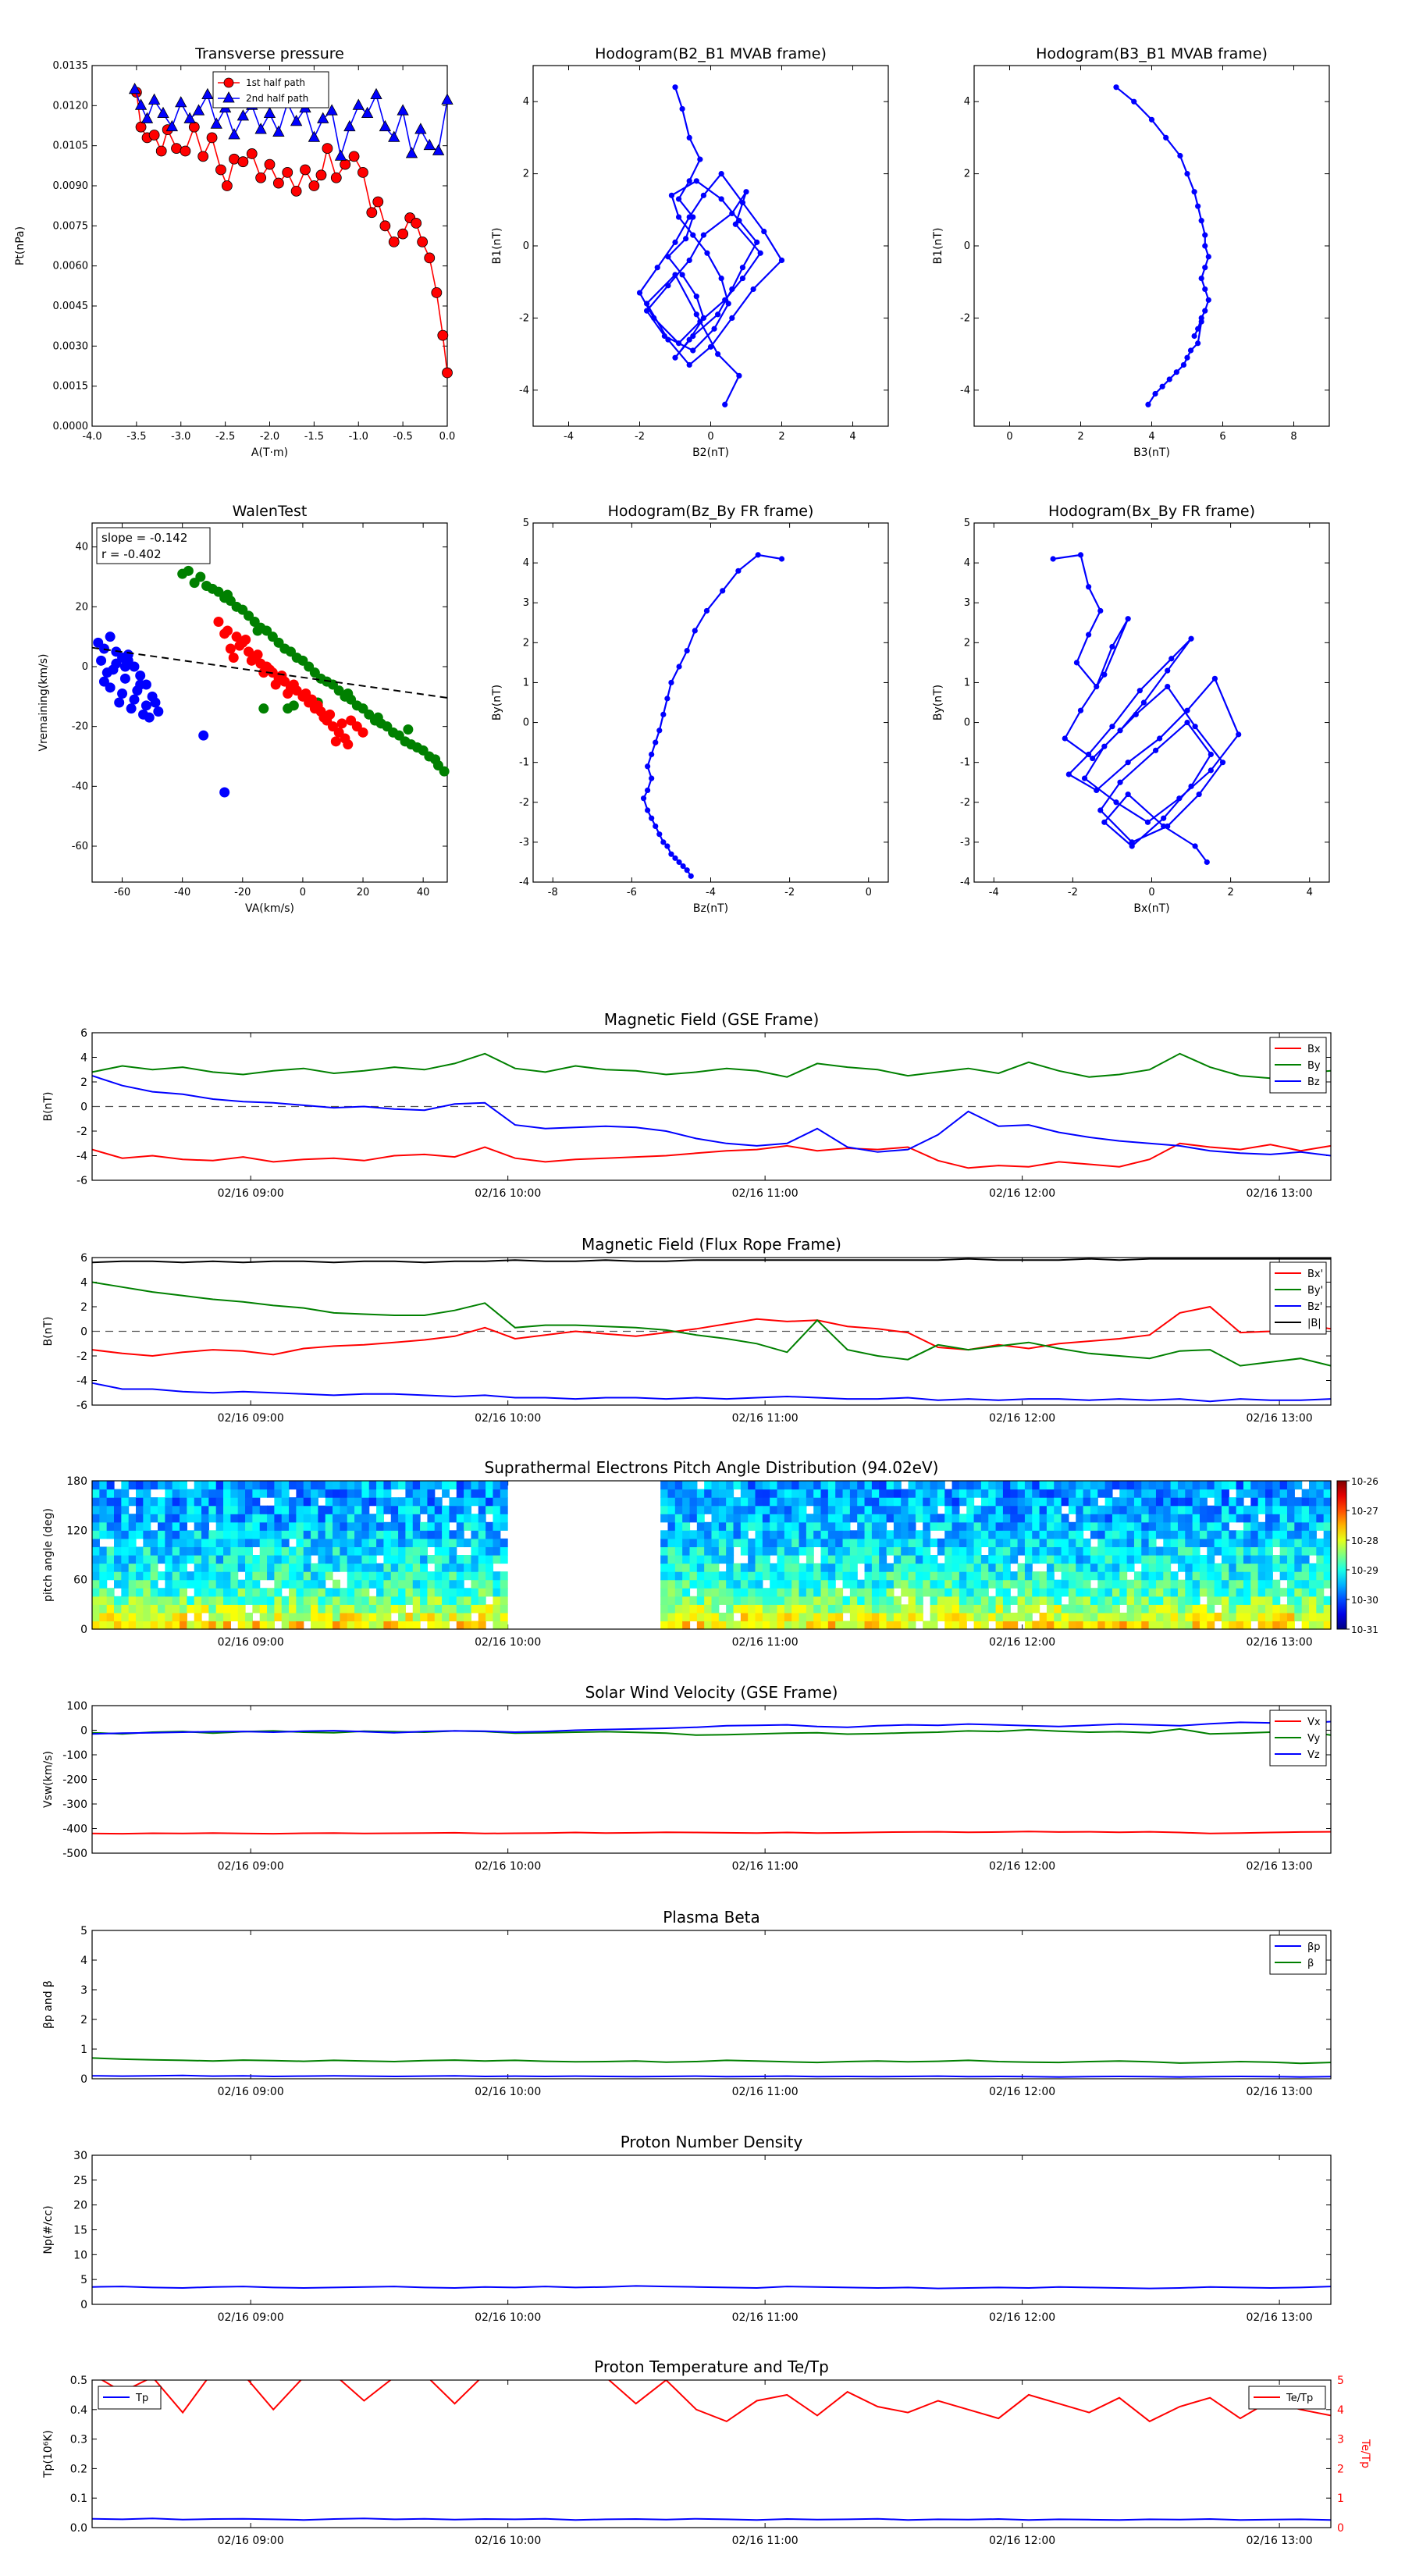  Describe the element at coordinates (403, 234) in the screenshot. I see `point-1st-half` at that location.